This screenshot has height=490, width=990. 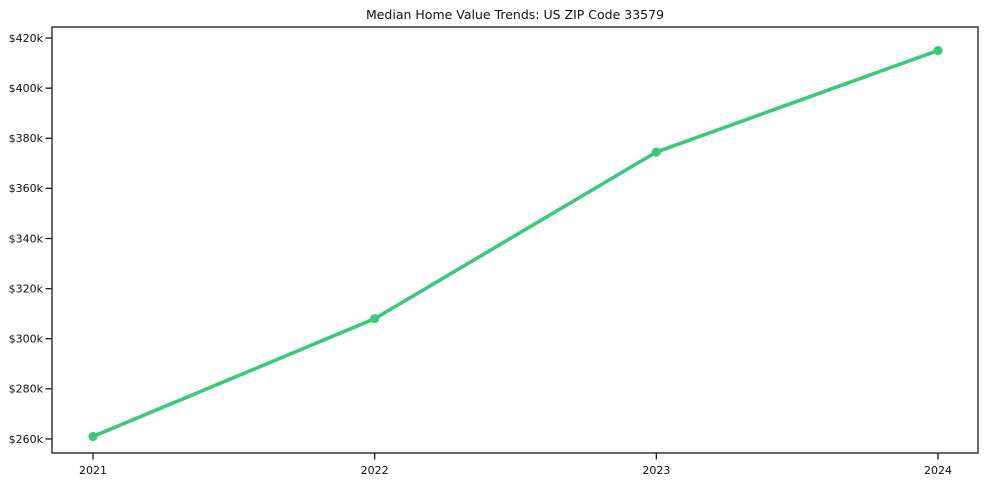 What do you see at coordinates (26, 238) in the screenshot?
I see `y-tick-label: $340k` at bounding box center [26, 238].